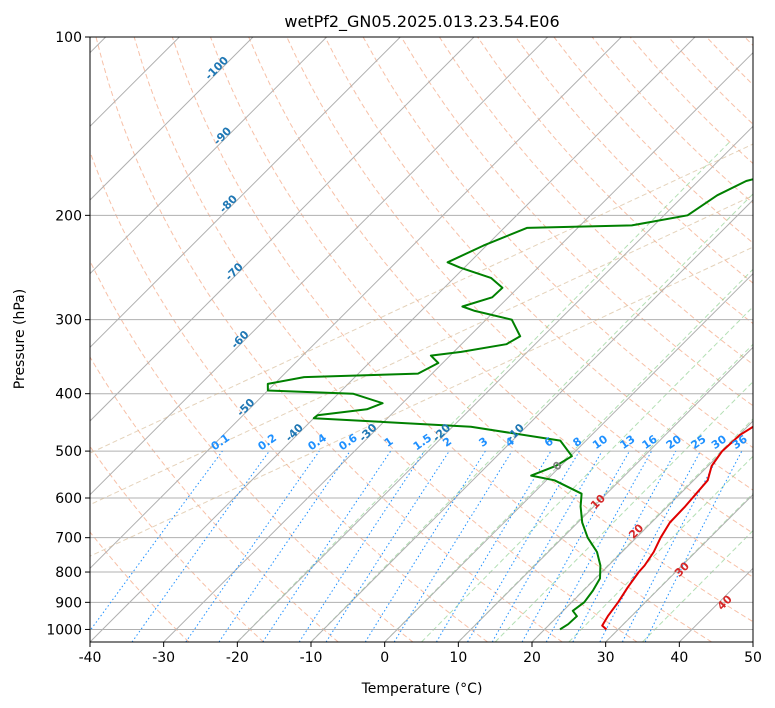 The width and height of the screenshot is (775, 708). I want to click on y-tick-label: 600, so click(68, 499).